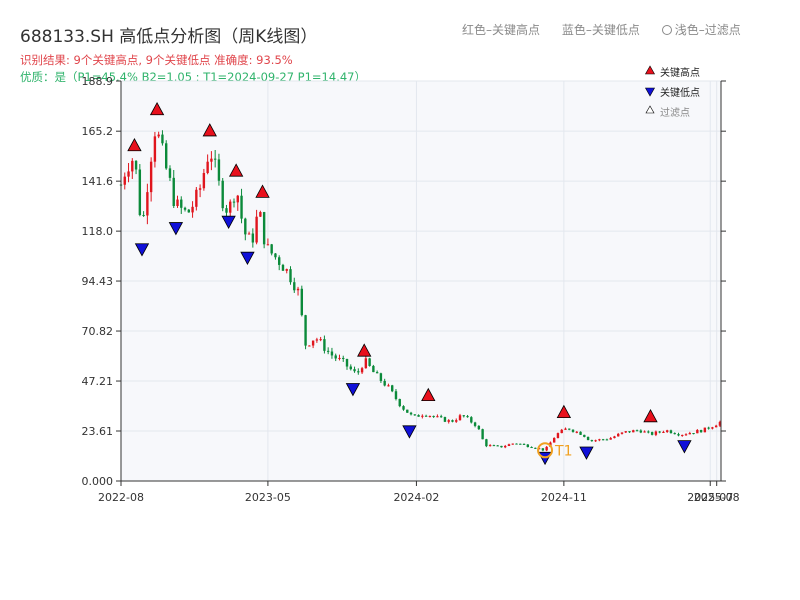  Describe the element at coordinates (650, 92) in the screenshot. I see `legend-low-icon` at that location.